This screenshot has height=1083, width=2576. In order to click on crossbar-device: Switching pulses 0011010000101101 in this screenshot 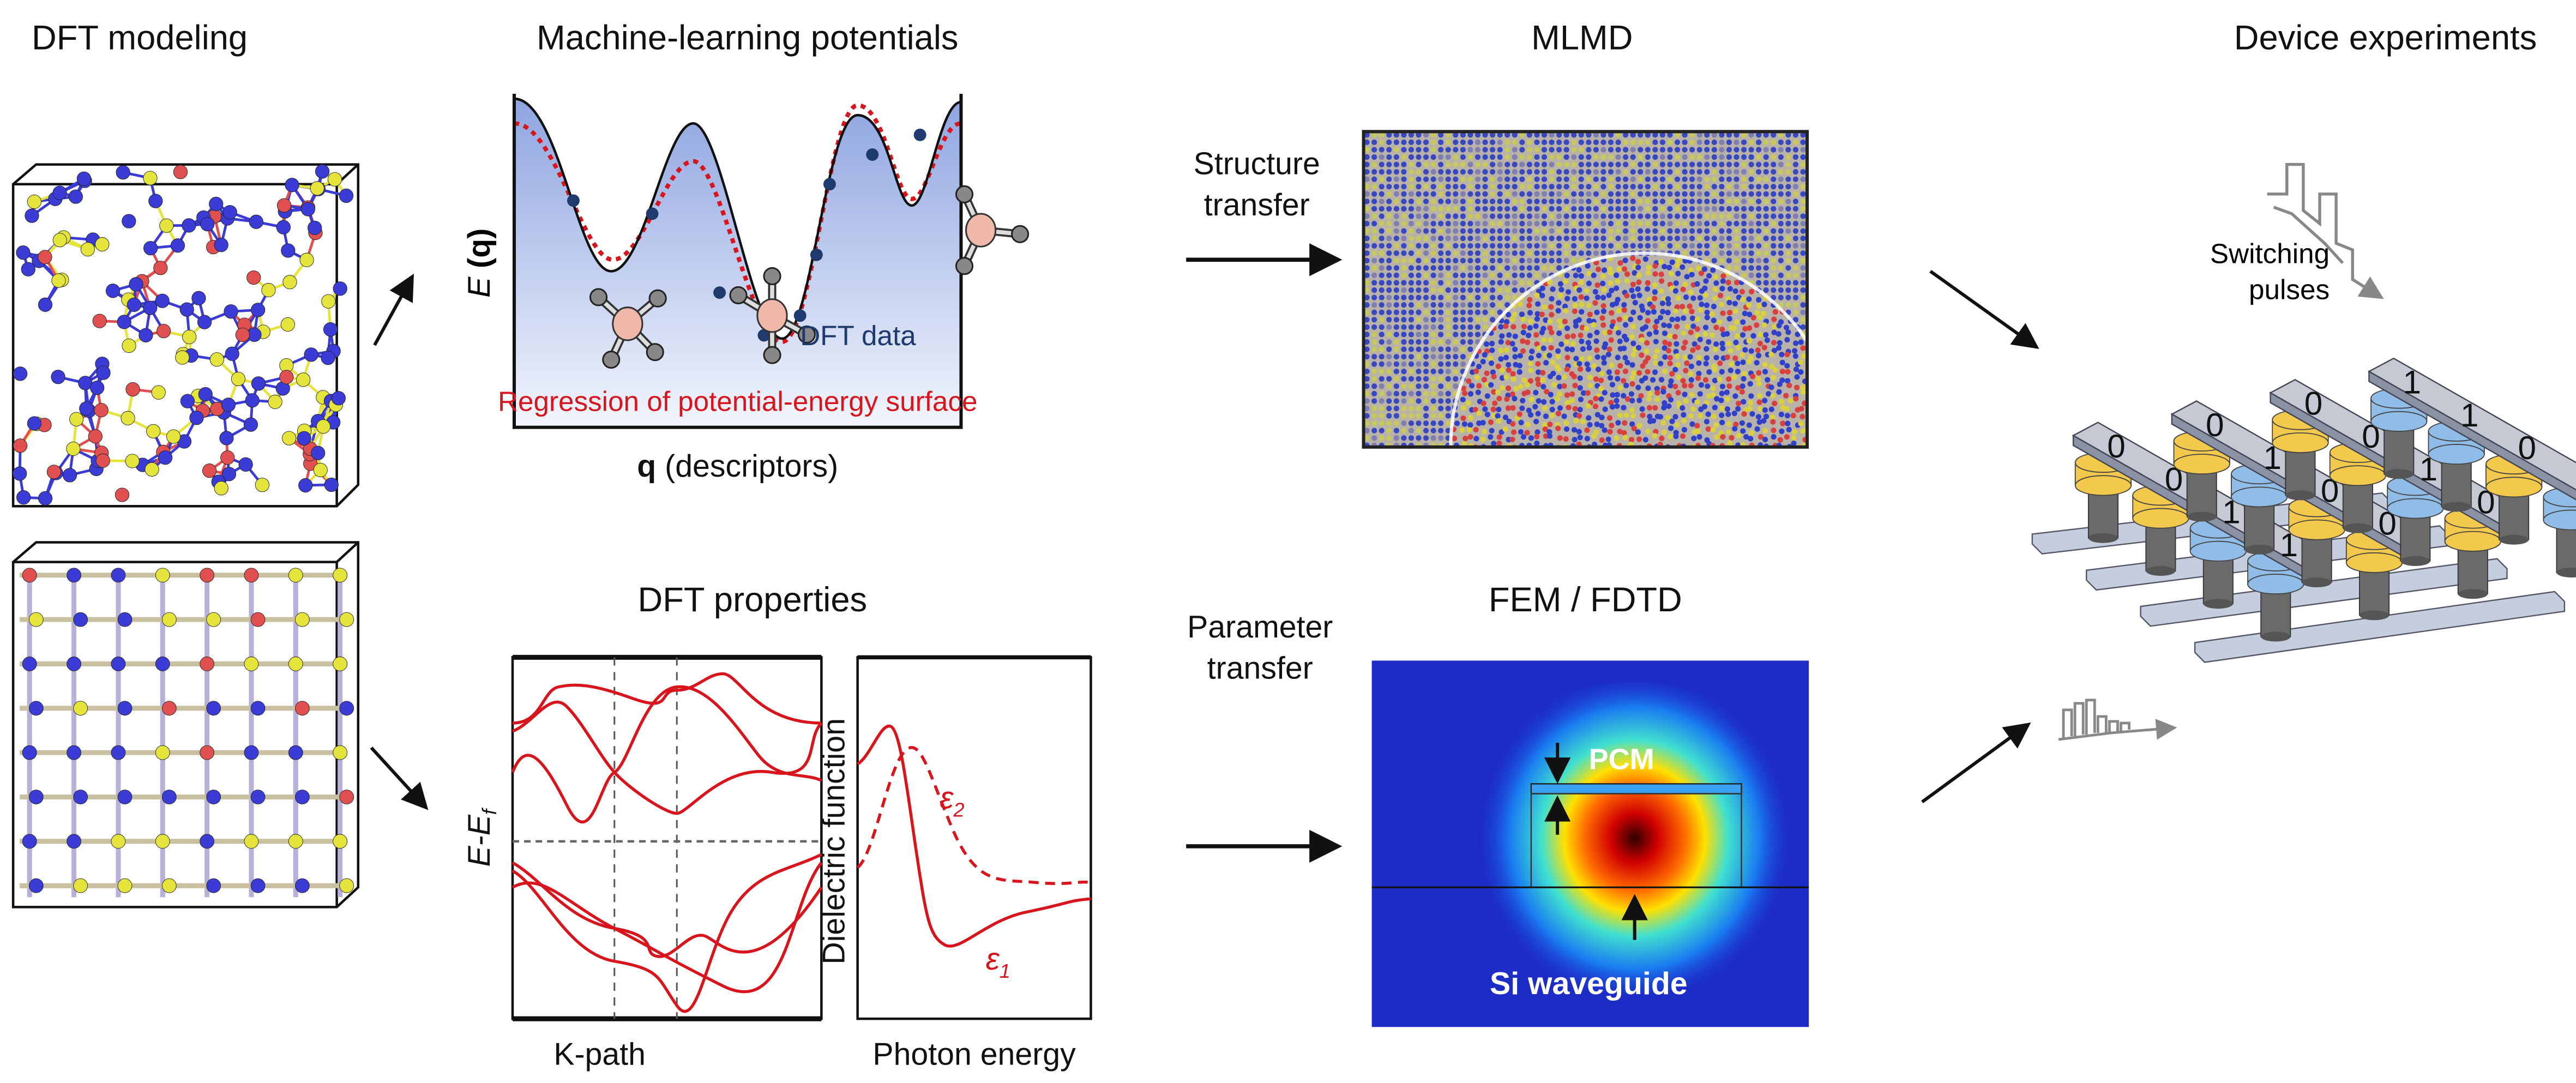, I will do `click(2303, 452)`.